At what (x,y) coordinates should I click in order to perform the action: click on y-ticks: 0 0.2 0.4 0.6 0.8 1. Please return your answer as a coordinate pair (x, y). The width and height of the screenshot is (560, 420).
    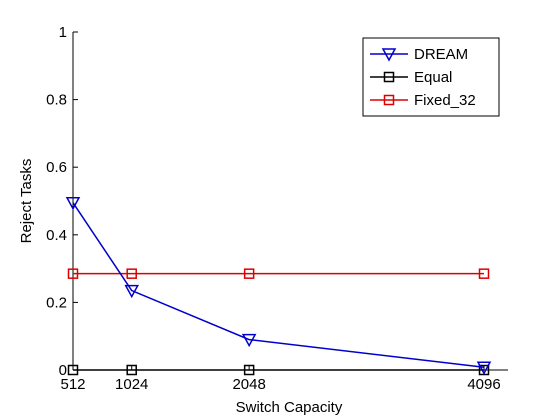
    Looking at the image, I should click on (62, 201).